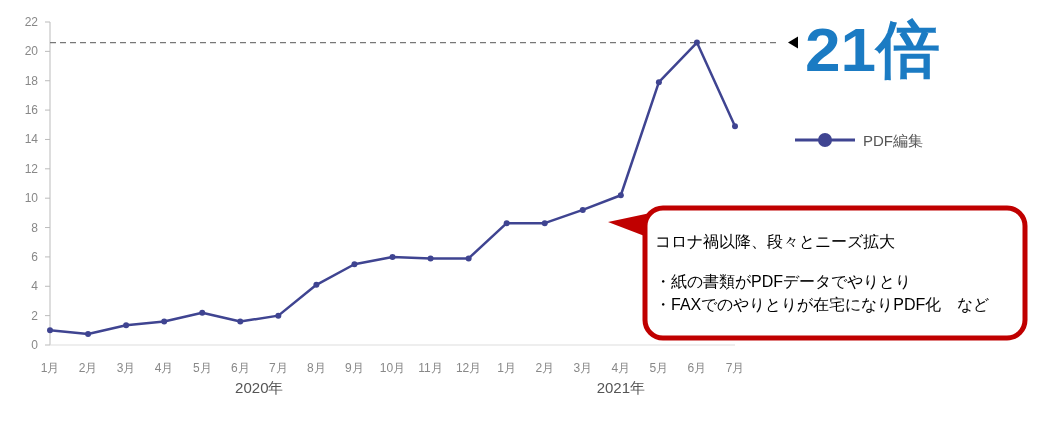 This screenshot has width=1040, height=421. Describe the element at coordinates (35, 345) in the screenshot. I see `y-tick-label: 0` at that location.